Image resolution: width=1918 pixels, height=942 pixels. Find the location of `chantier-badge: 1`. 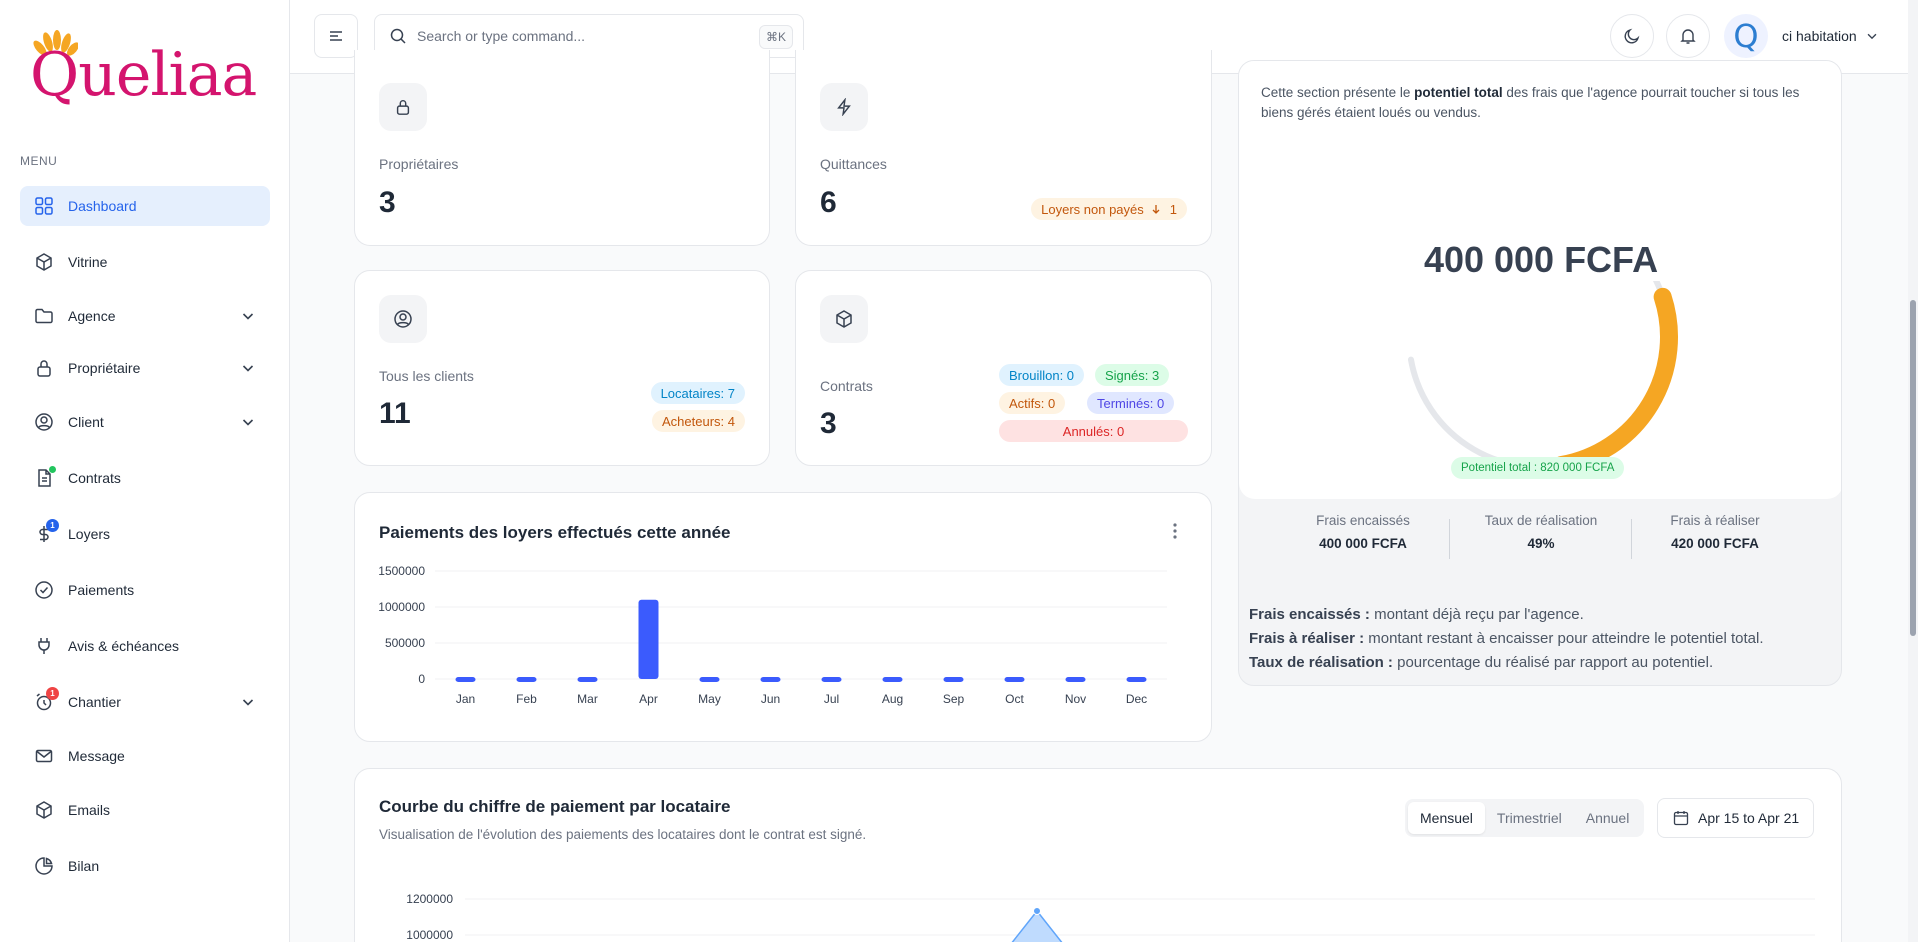

chantier-badge: 1 is located at coordinates (52, 693).